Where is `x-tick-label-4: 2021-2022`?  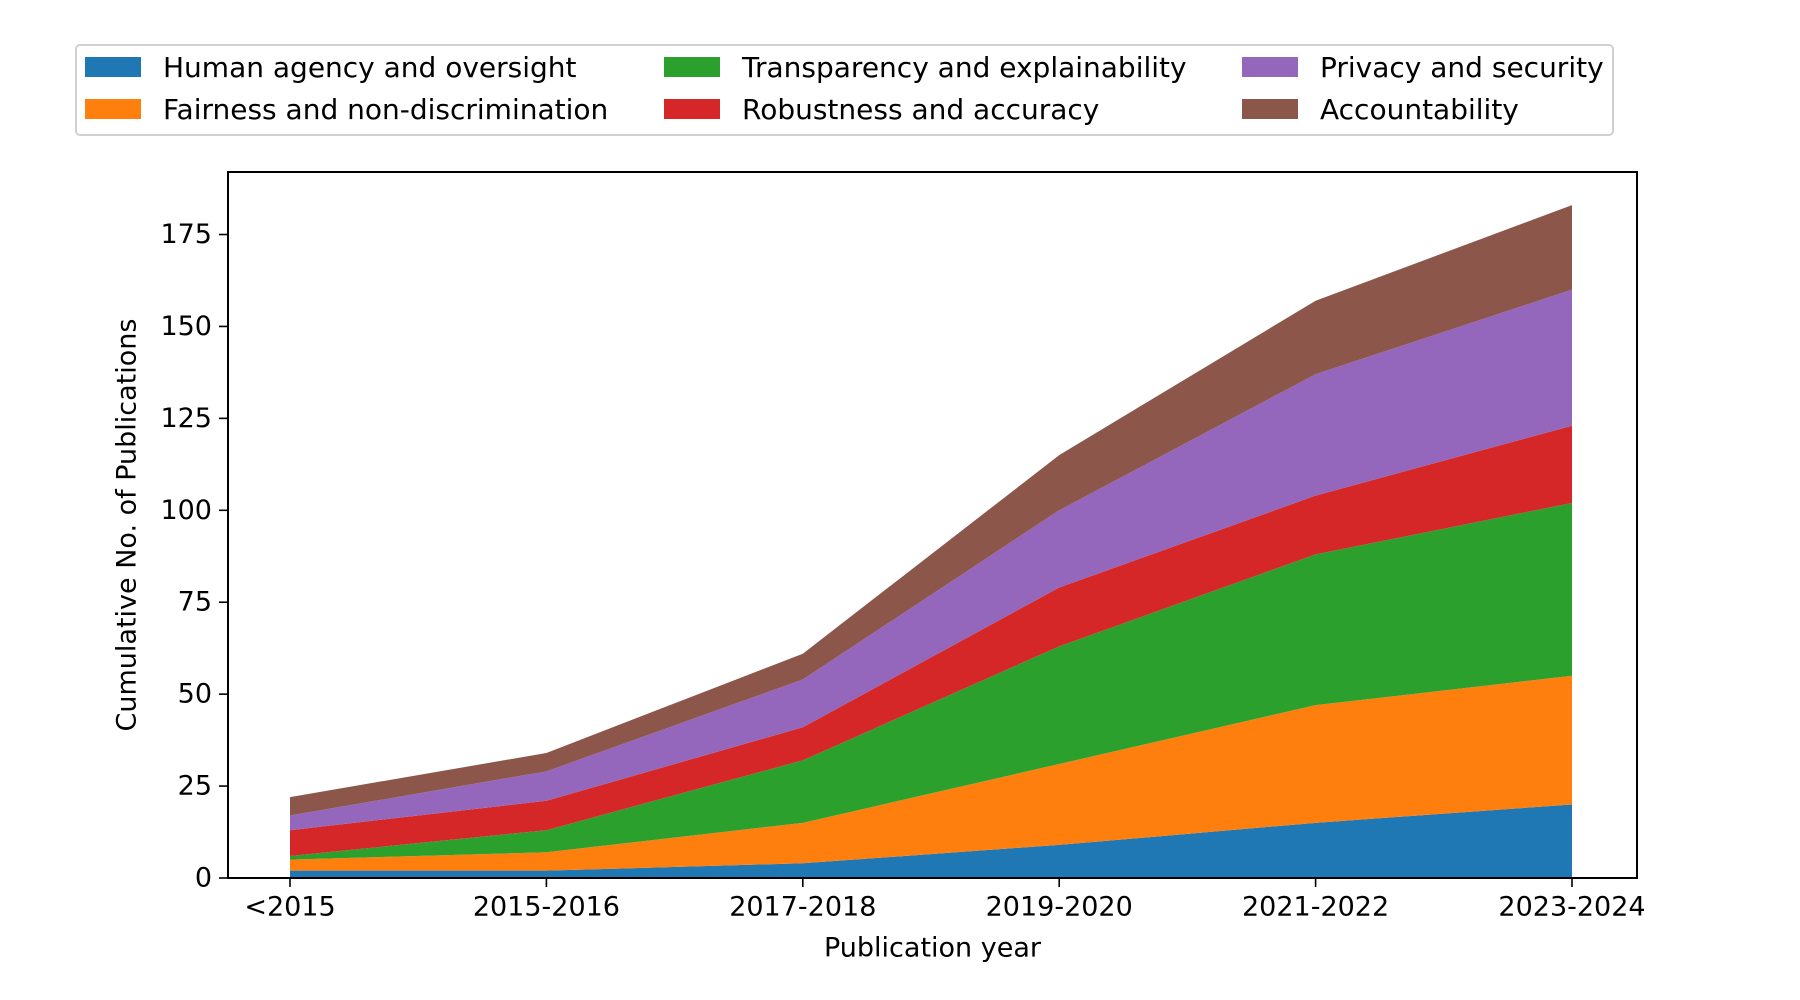 x-tick-label-4: 2021-2022 is located at coordinates (1315, 907).